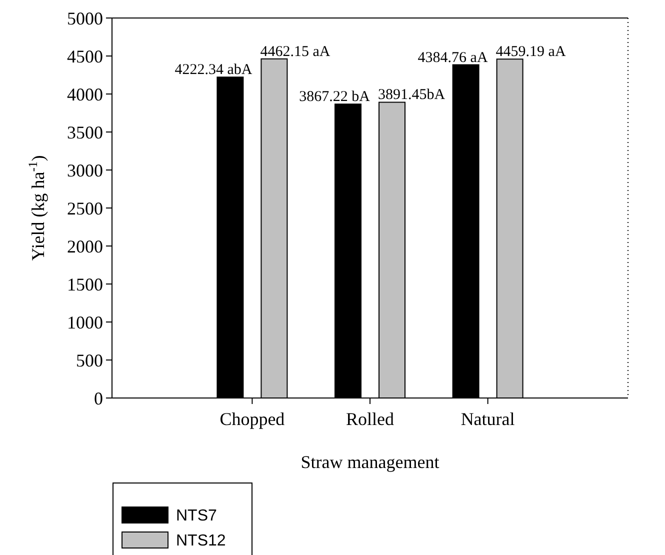  I want to click on data-label: 4462.15 aA, so click(295, 52).